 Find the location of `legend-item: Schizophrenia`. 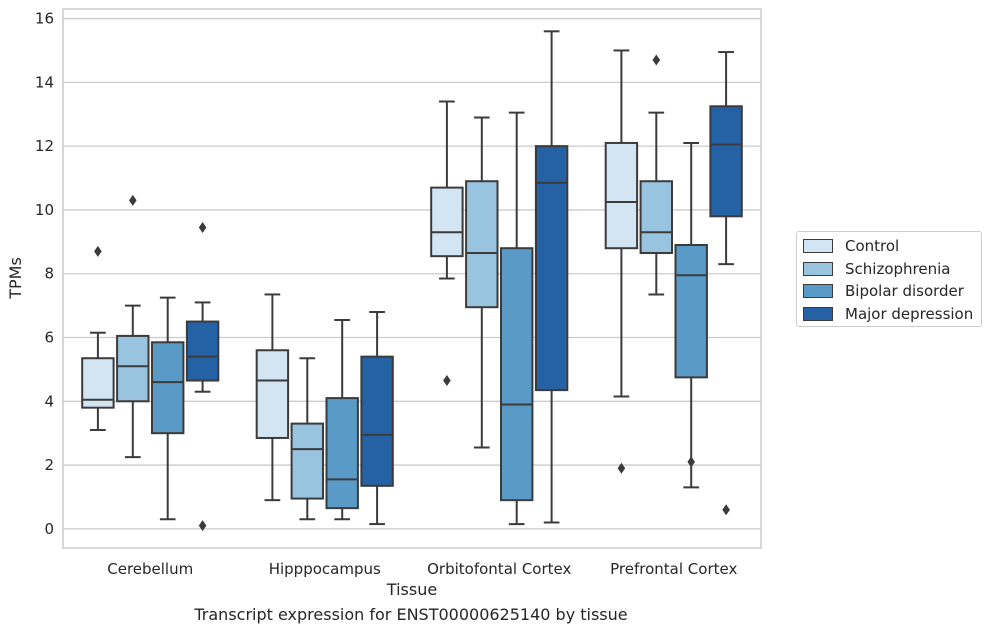

legend-item: Schizophrenia is located at coordinates (892, 269).